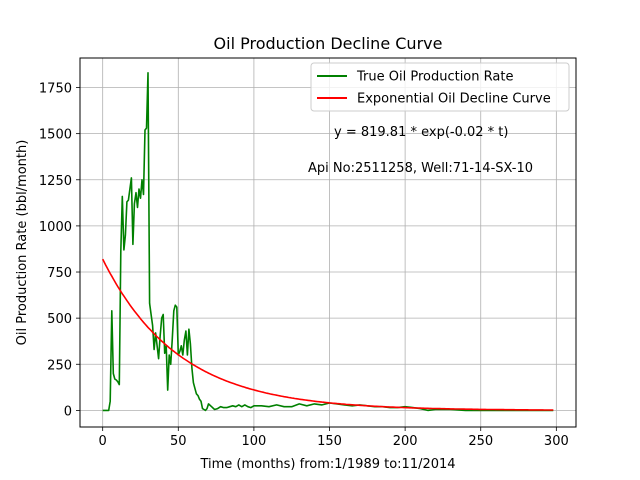  What do you see at coordinates (103, 441) in the screenshot?
I see `x-tick-label: 0` at bounding box center [103, 441].